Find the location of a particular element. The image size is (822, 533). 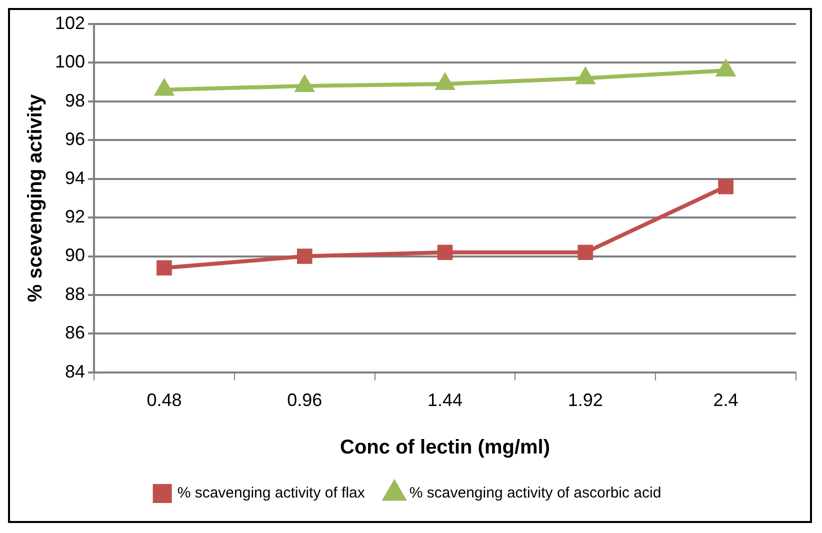

x-tick-label: 1.92 is located at coordinates (585, 400).